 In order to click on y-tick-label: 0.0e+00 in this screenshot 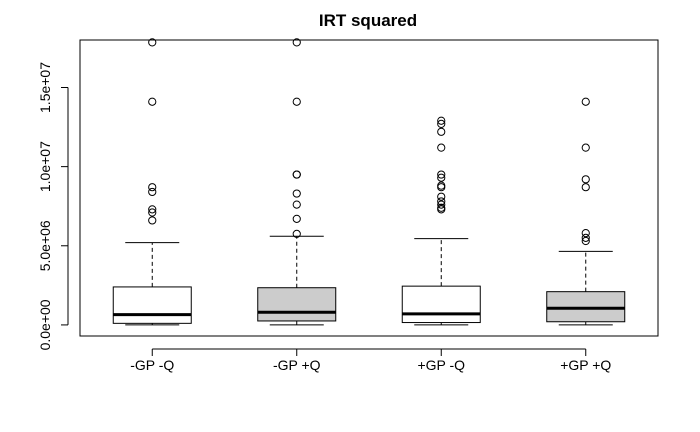, I will do `click(45, 324)`.